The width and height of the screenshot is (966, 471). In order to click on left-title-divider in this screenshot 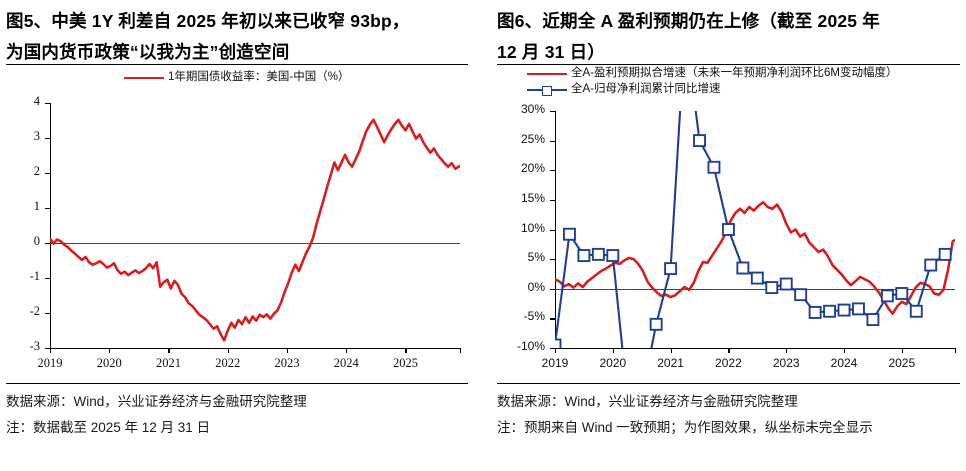, I will do `click(237, 64)`.